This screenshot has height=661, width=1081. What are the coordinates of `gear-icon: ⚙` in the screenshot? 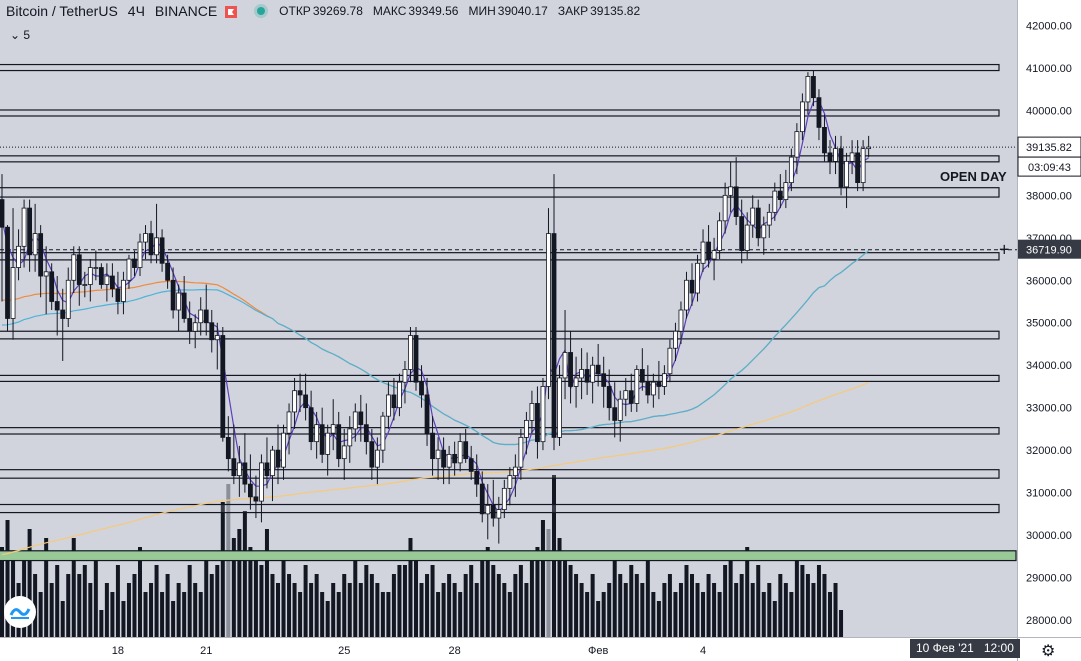 It's located at (1048, 651).